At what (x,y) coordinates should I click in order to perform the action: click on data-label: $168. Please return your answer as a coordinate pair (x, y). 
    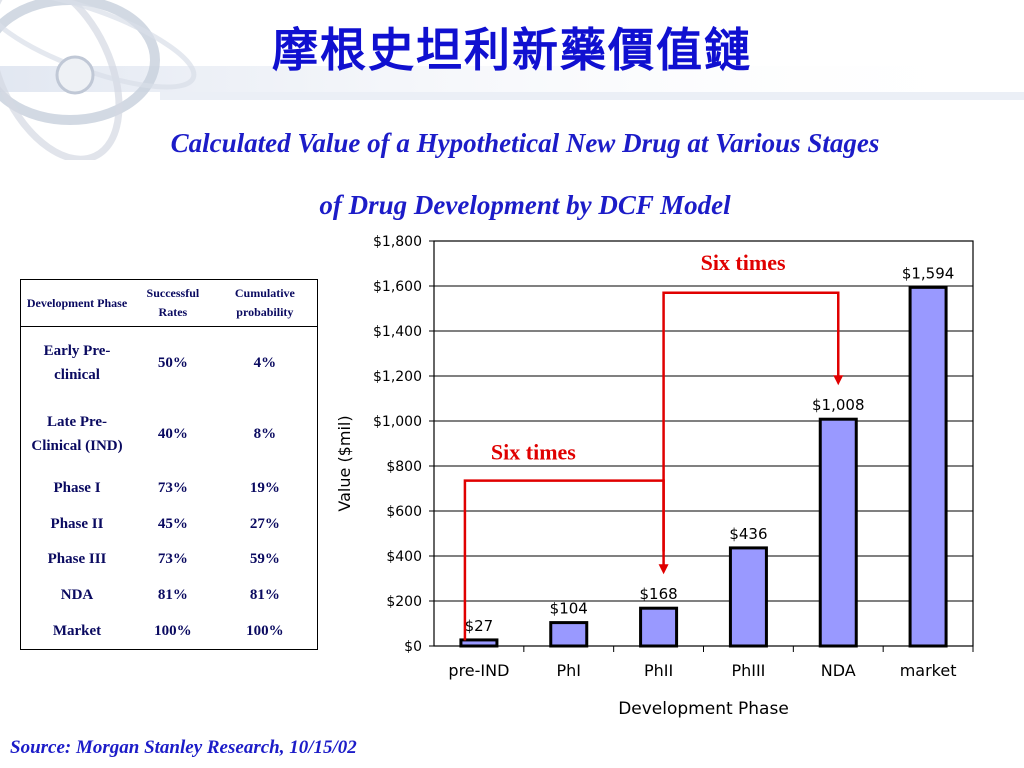
    Looking at the image, I should click on (658, 594).